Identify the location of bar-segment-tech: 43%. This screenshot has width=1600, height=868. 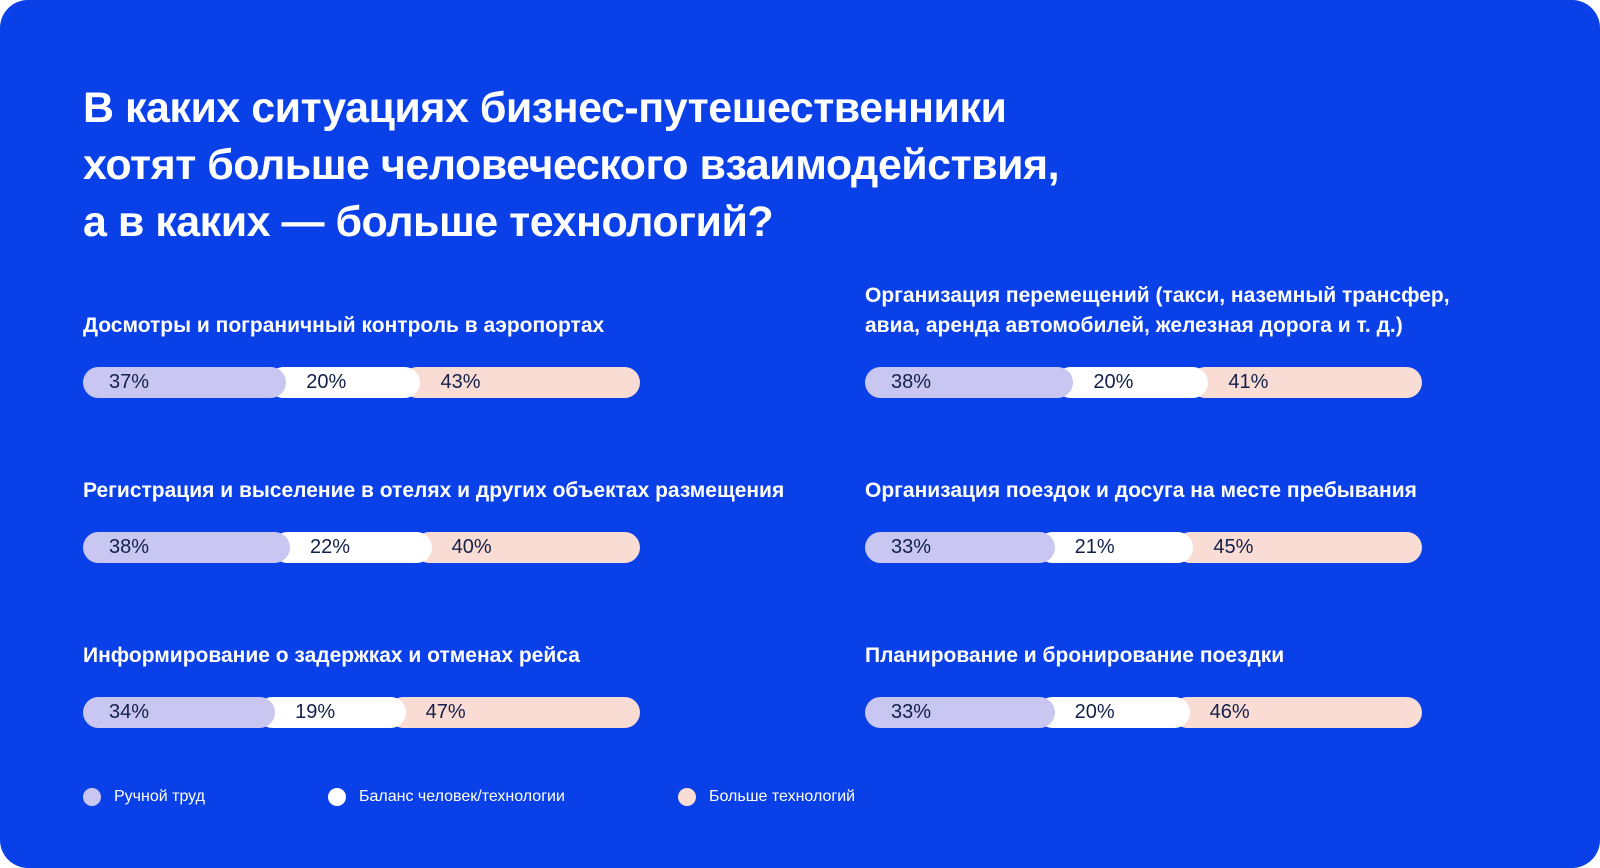
(521, 382).